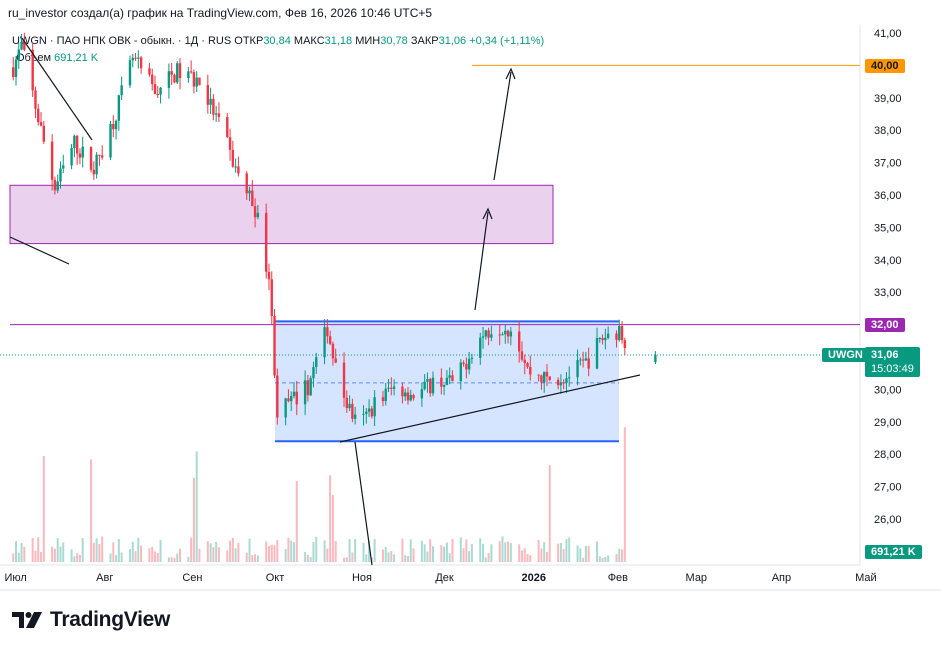  Describe the element at coordinates (888, 34) in the screenshot. I see `price-tick-label: 41,00` at that location.